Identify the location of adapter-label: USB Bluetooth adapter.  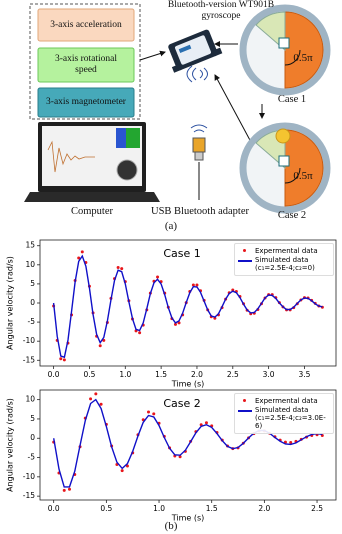
(200, 211).